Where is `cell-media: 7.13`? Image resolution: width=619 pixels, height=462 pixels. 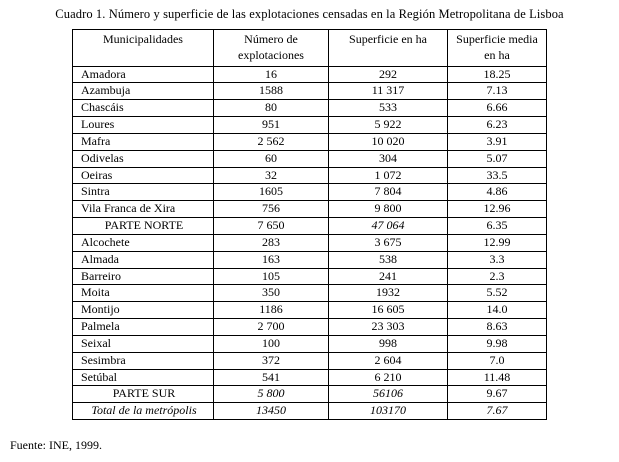 cell-media: 7.13 is located at coordinates (497, 91).